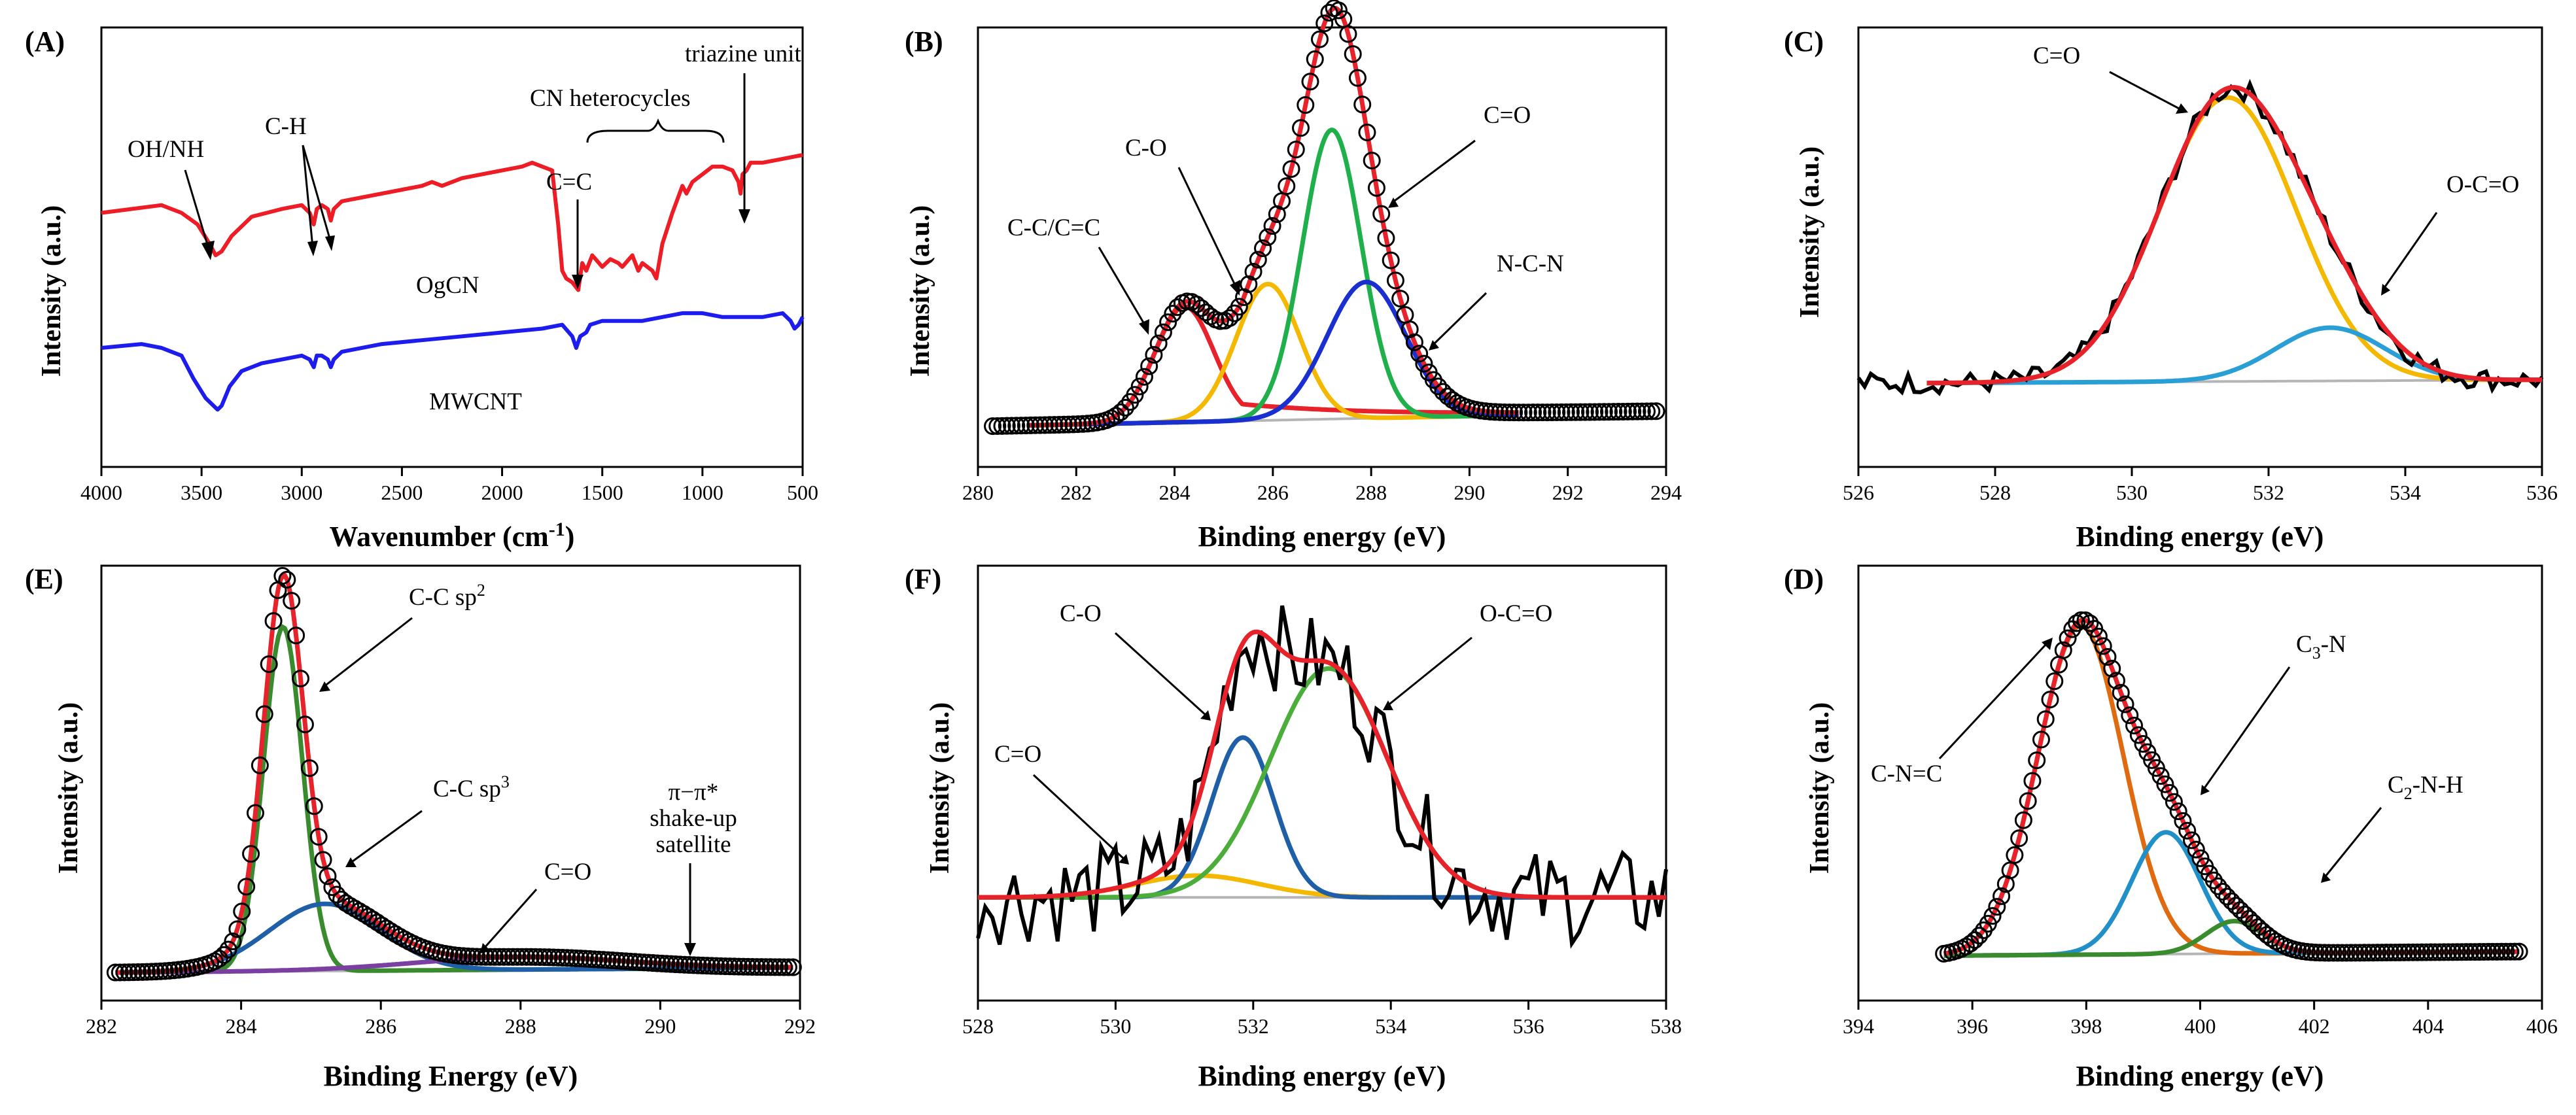 Image resolution: width=2576 pixels, height=1115 pixels. What do you see at coordinates (1161, 674) in the screenshot?
I see `arrow-f-co` at bounding box center [1161, 674].